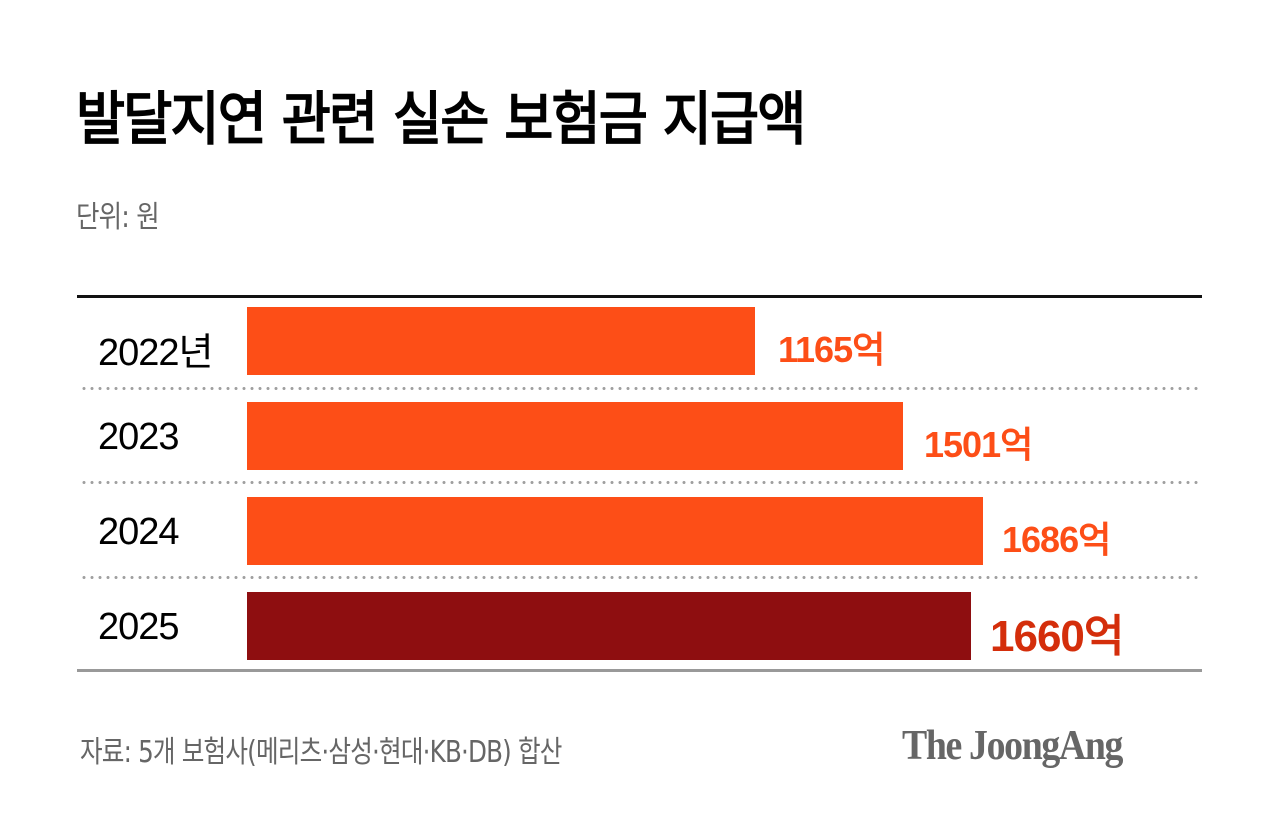 This screenshot has width=1280, height=821. I want to click on bottom-rule, so click(639, 670).